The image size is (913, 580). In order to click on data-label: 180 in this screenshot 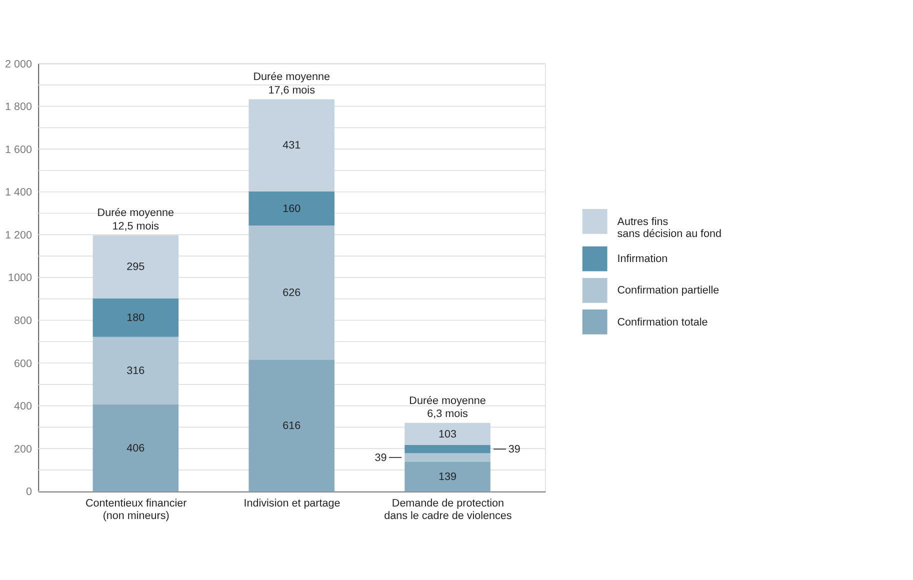, I will do `click(135, 318)`.